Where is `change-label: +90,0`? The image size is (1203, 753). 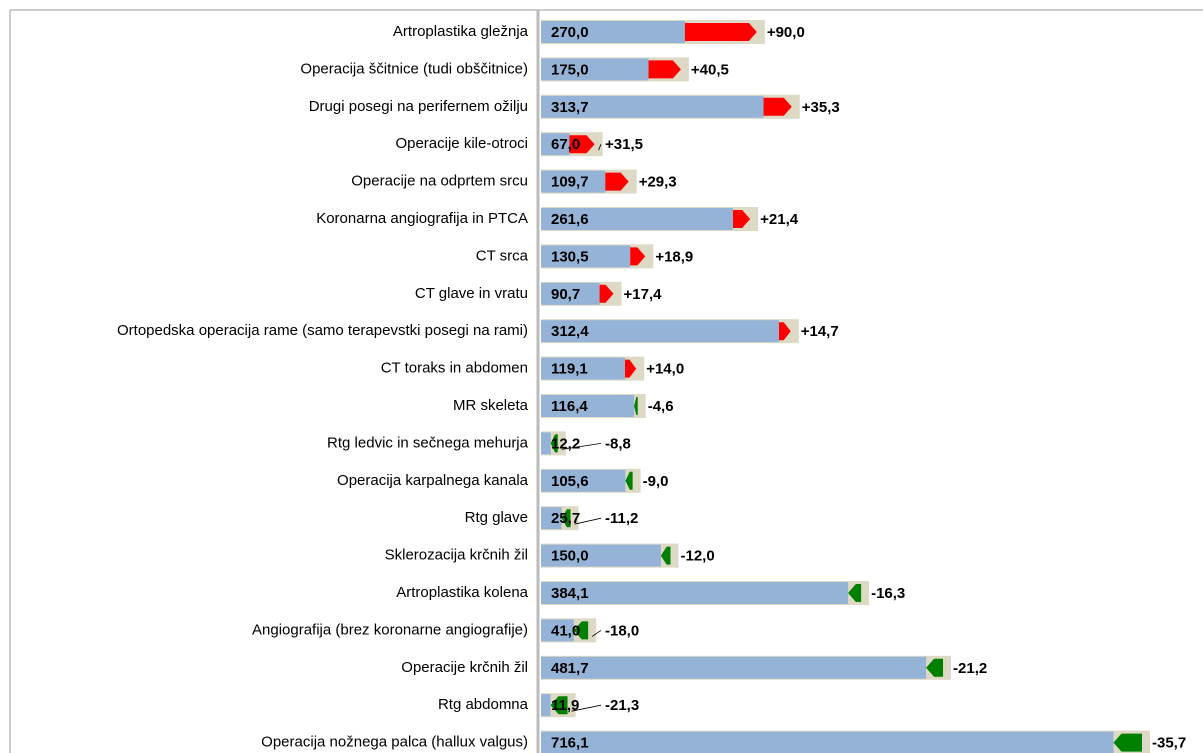
change-label: +90,0 is located at coordinates (786, 32).